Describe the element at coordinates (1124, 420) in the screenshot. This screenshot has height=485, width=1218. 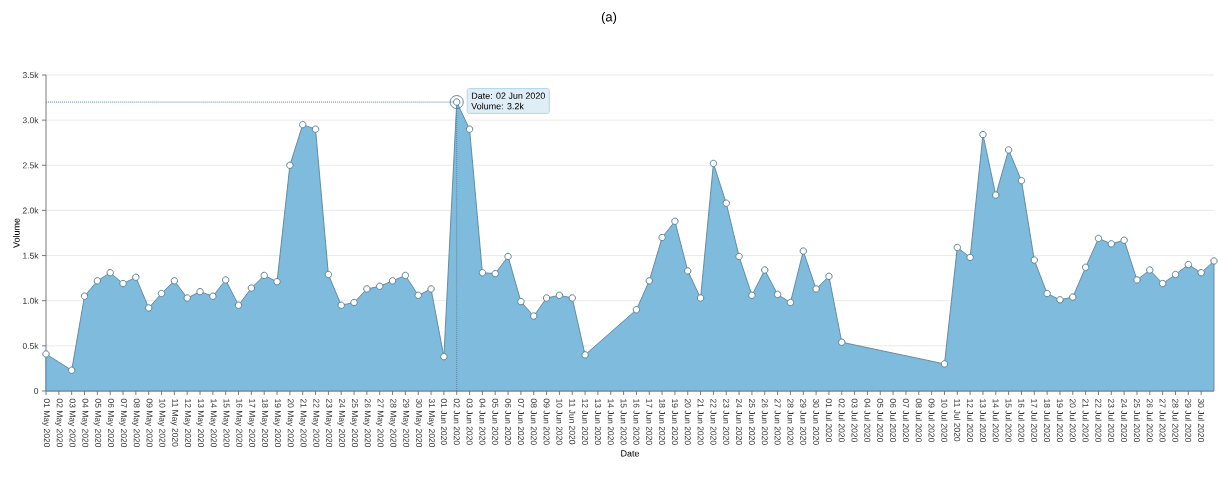
I see `x-tick-label: 24 Jul 2020` at that location.